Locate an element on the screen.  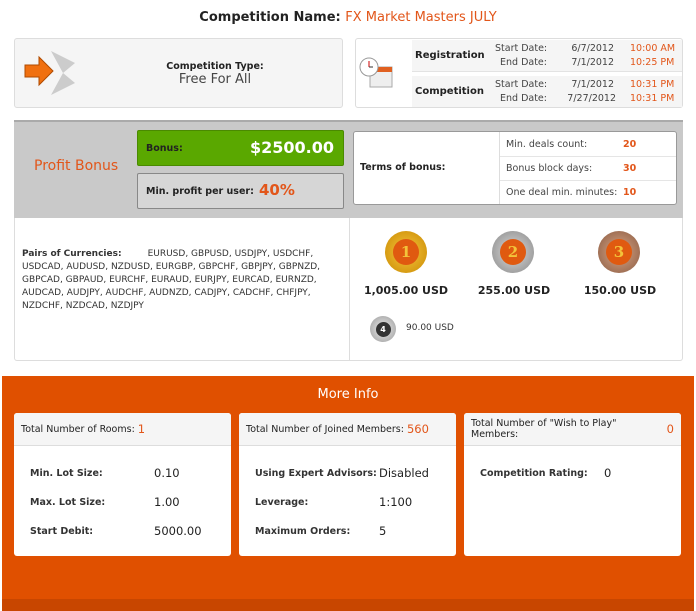
bonus-value: $2500.00 is located at coordinates (291, 147).